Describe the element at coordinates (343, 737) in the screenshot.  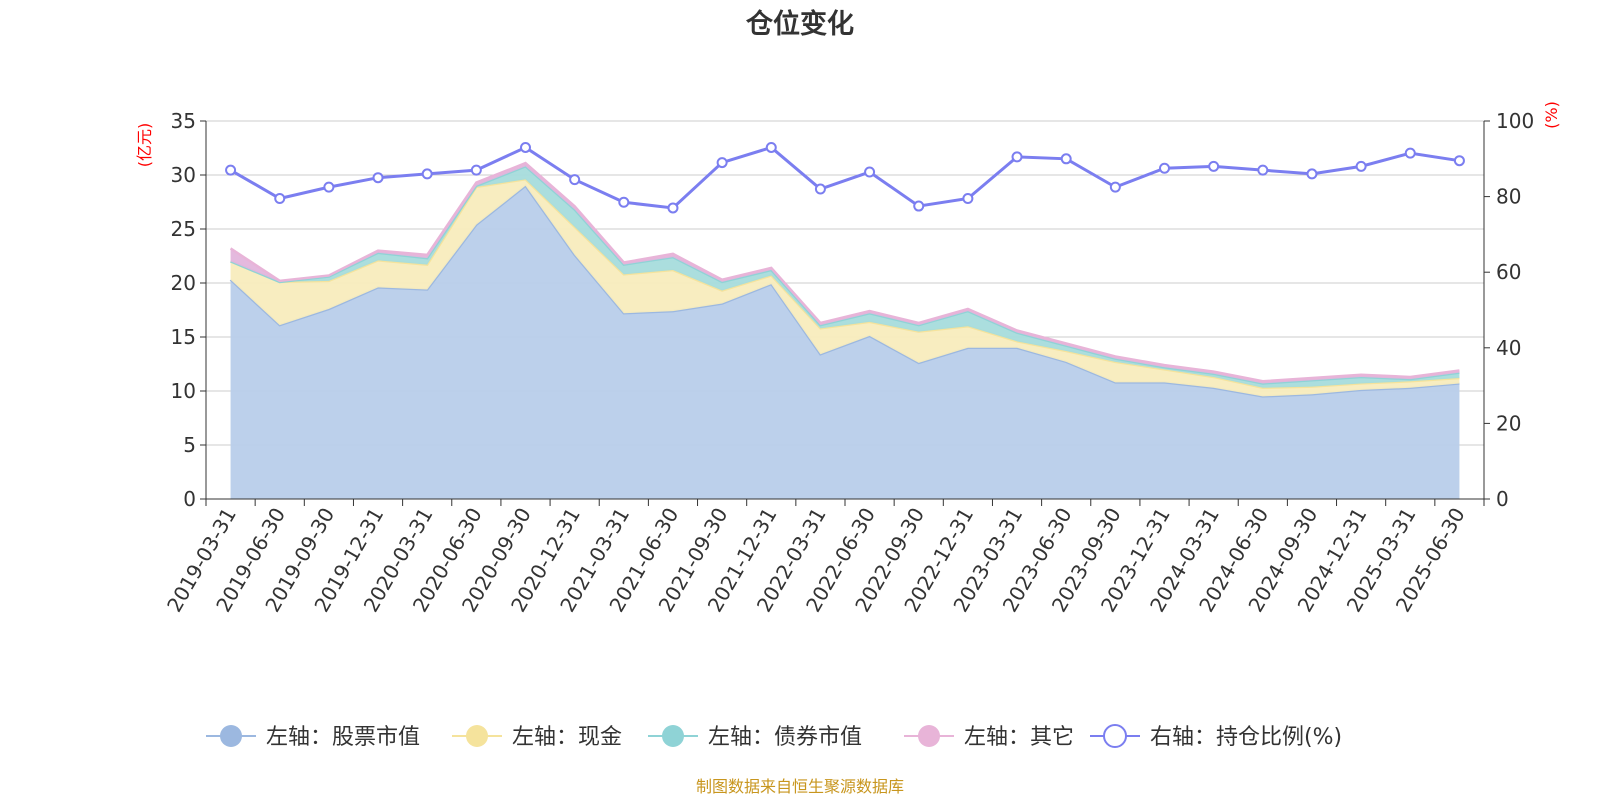
I see `legend-label: 左轴：股票市值` at that location.